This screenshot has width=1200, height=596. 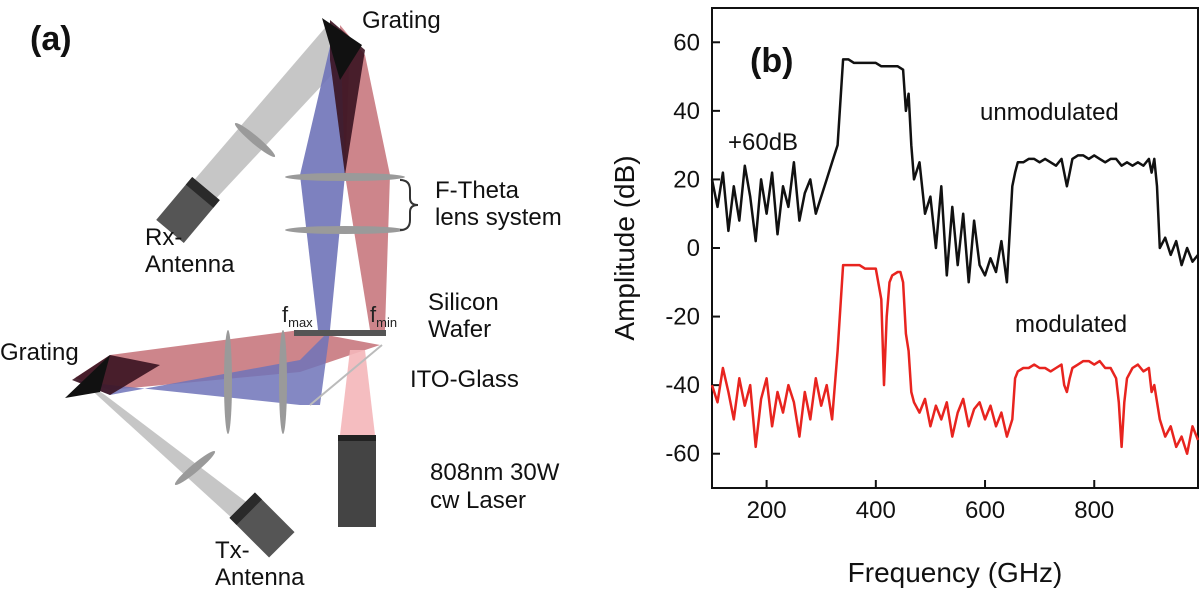 What do you see at coordinates (1049, 112) in the screenshot?
I see `unmodulated-annotation: unmodulated` at bounding box center [1049, 112].